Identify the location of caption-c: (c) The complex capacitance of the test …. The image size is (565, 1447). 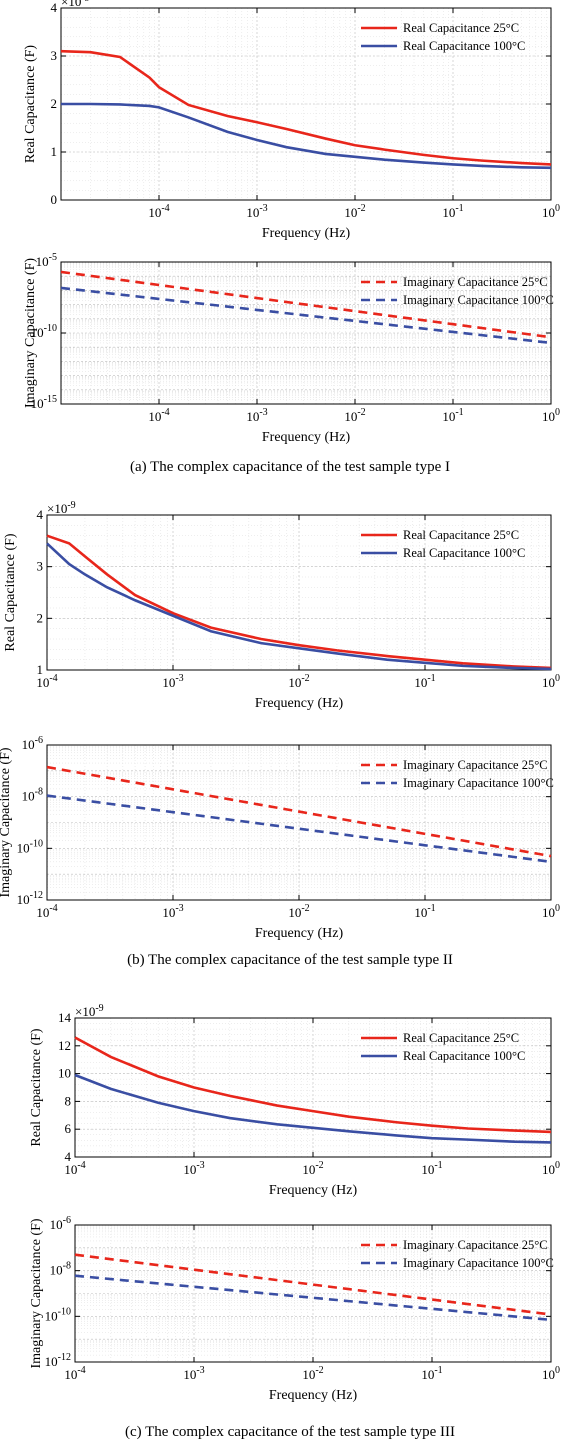
(290, 1432).